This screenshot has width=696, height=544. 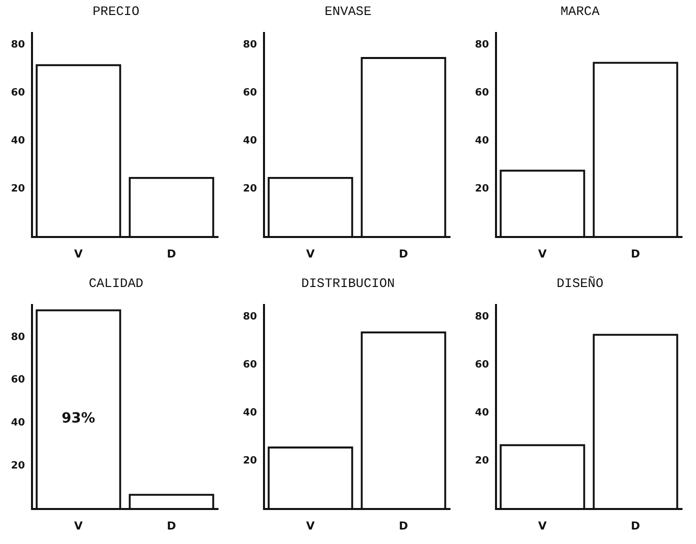 What do you see at coordinates (348, 11) in the screenshot?
I see `chart-title: ENVASE` at bounding box center [348, 11].